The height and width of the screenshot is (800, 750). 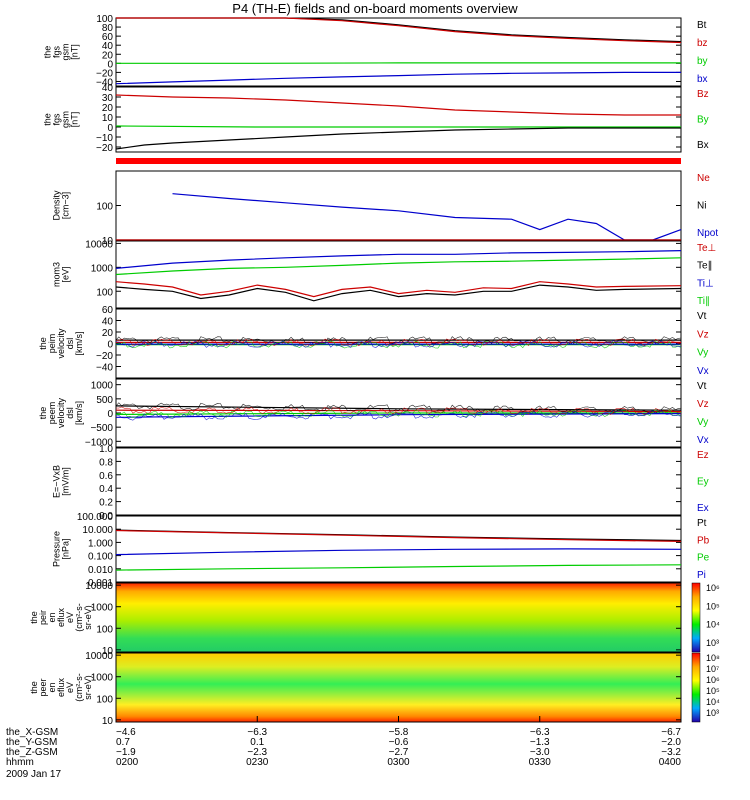 What do you see at coordinates (540, 762) in the screenshot?
I see `x-axis-row-value: 0330` at bounding box center [540, 762].